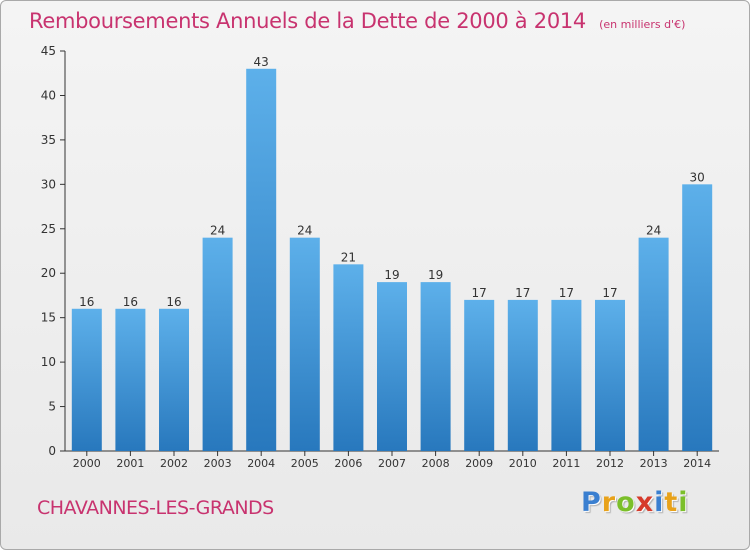  I want to click on x-tick-label: 2009, so click(479, 463).